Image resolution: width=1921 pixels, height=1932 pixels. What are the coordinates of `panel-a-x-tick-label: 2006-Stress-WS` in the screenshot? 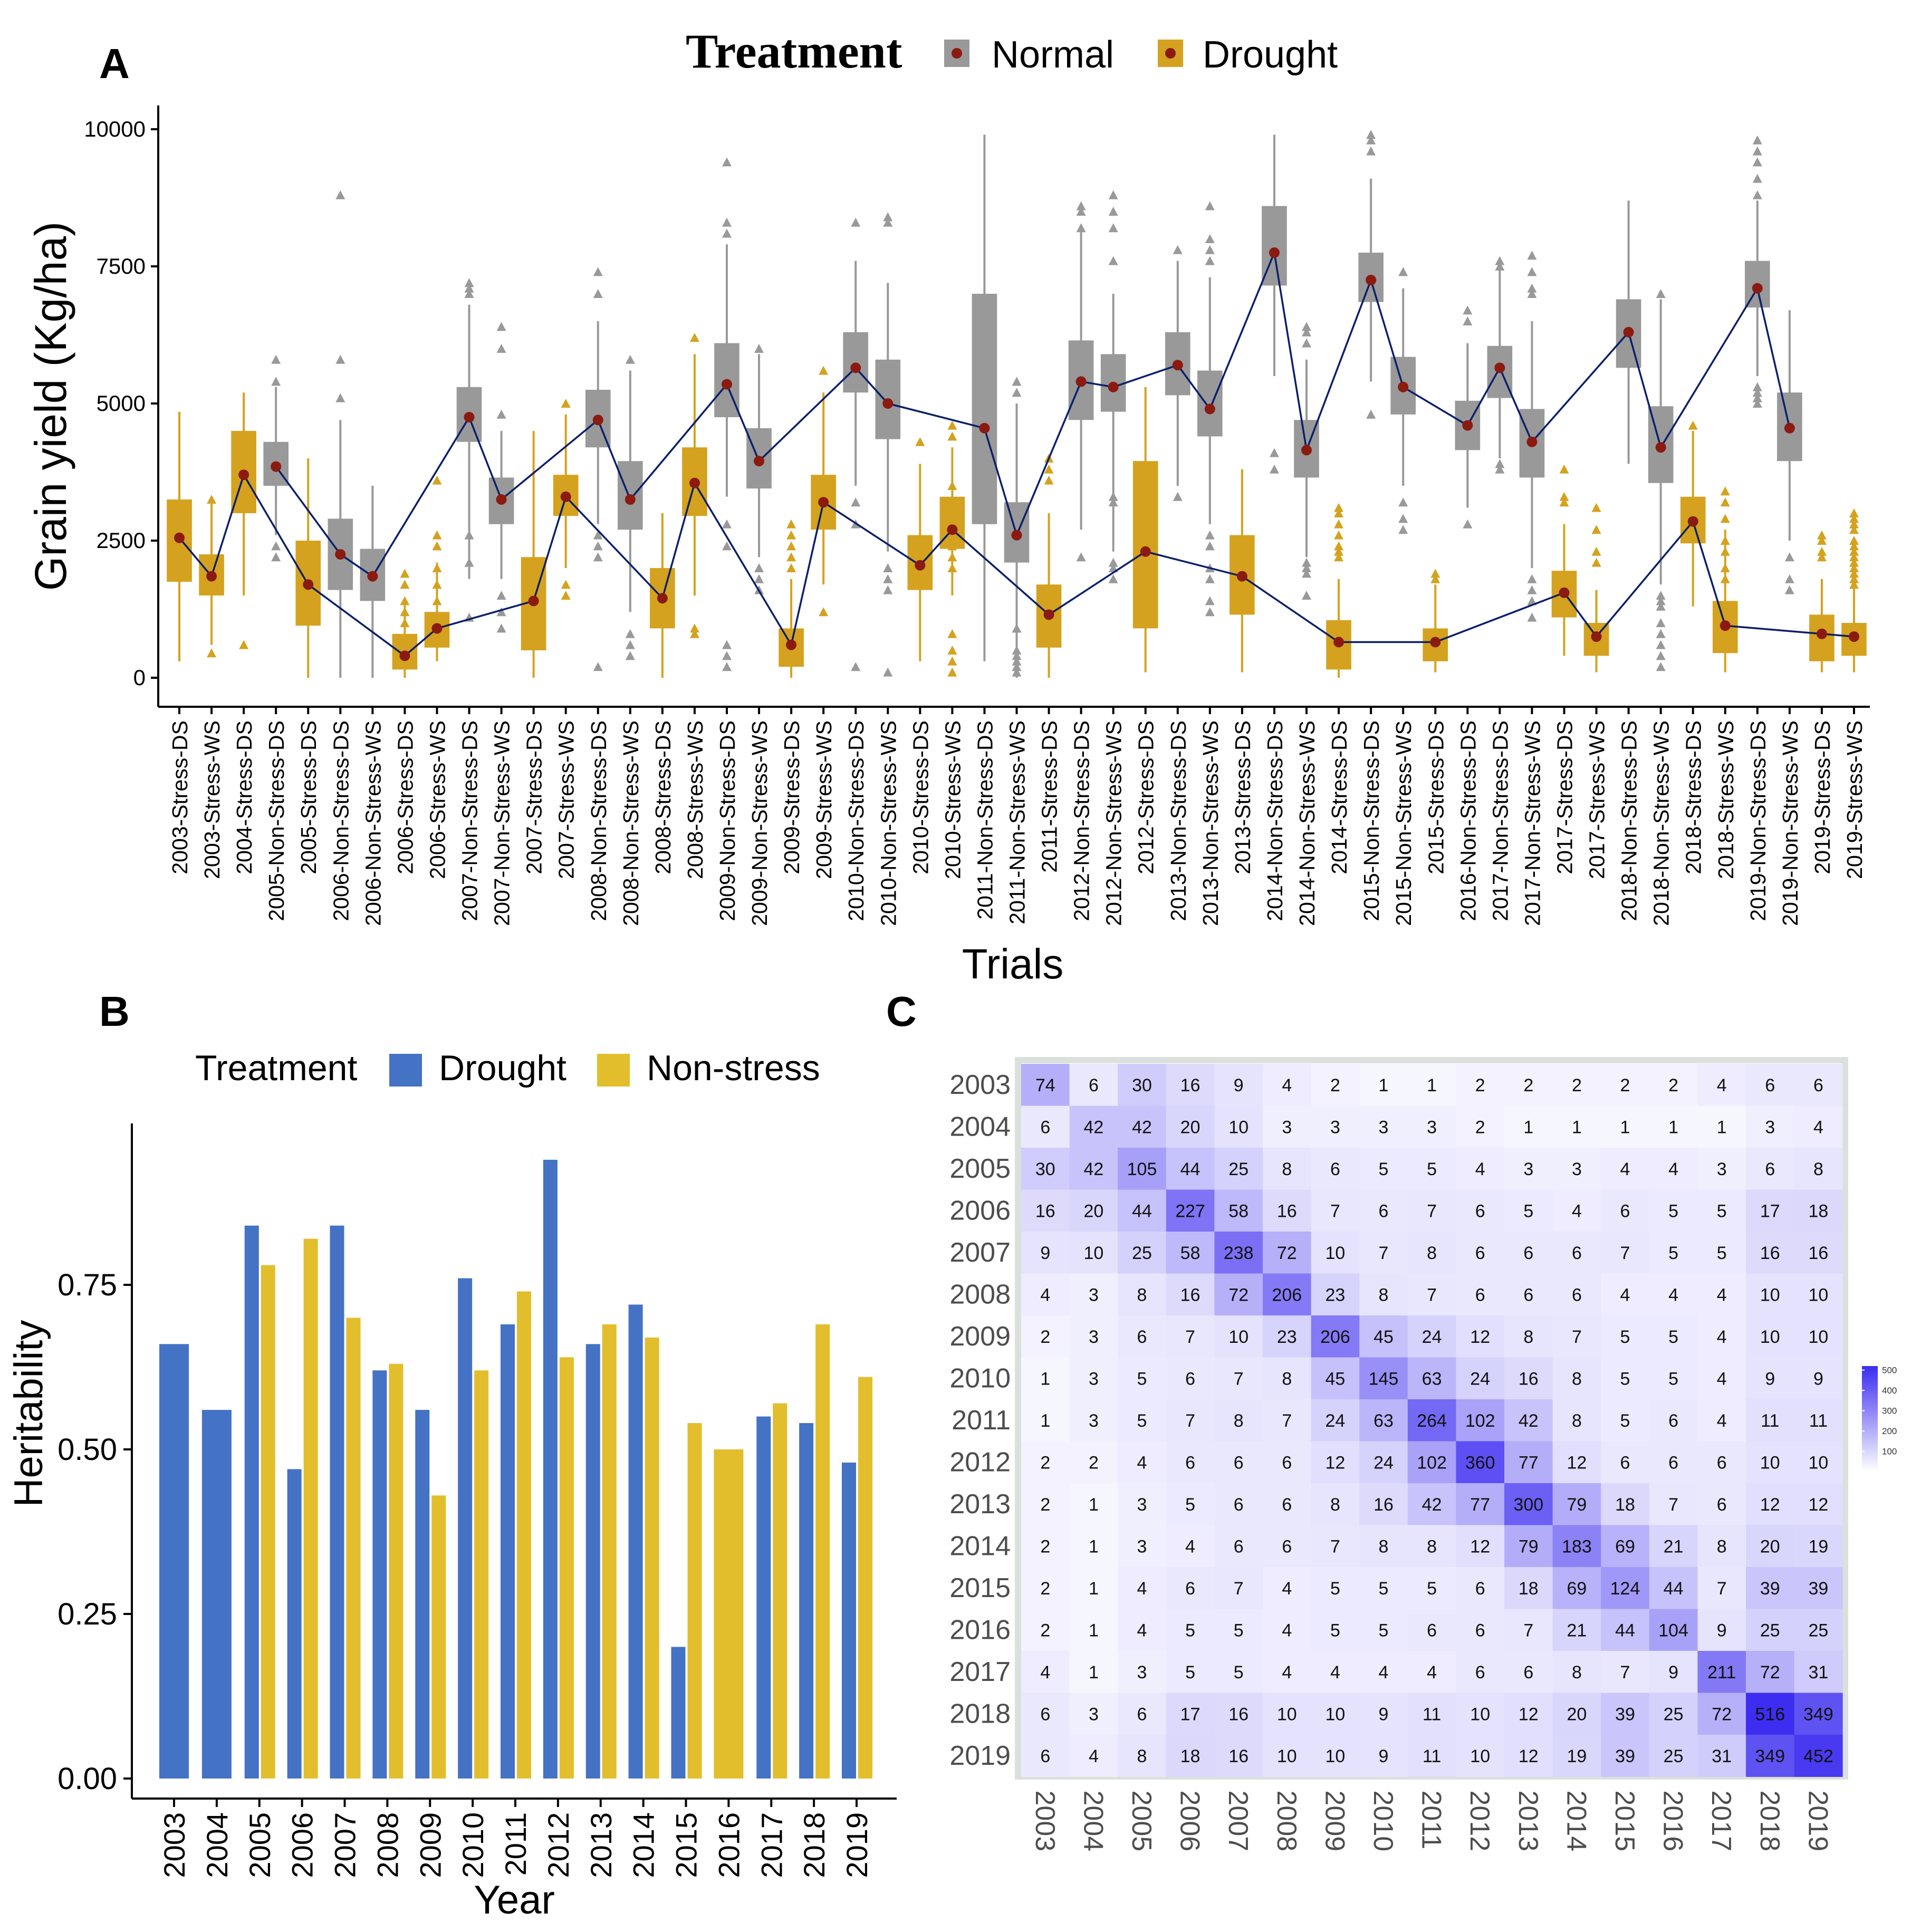 It's located at (437, 799).